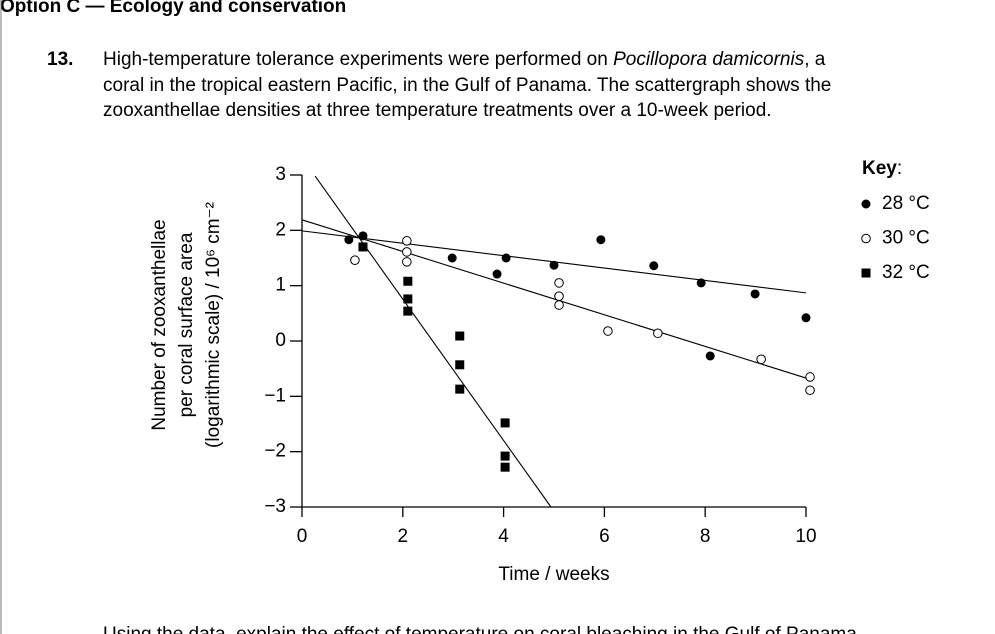  I want to click on legend-label: 30 °C, so click(906, 238).